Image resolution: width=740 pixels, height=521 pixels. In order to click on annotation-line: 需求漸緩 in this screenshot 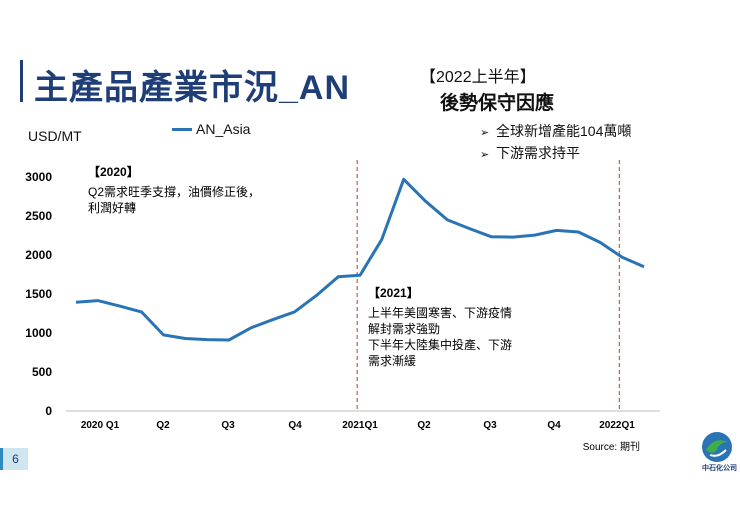, I will do `click(392, 361)`.